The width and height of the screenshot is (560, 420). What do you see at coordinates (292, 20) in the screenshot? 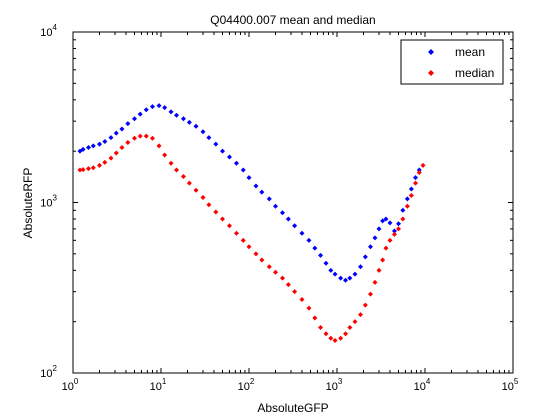
I see `chart-title: Q04400.007 mean and median` at bounding box center [292, 20].